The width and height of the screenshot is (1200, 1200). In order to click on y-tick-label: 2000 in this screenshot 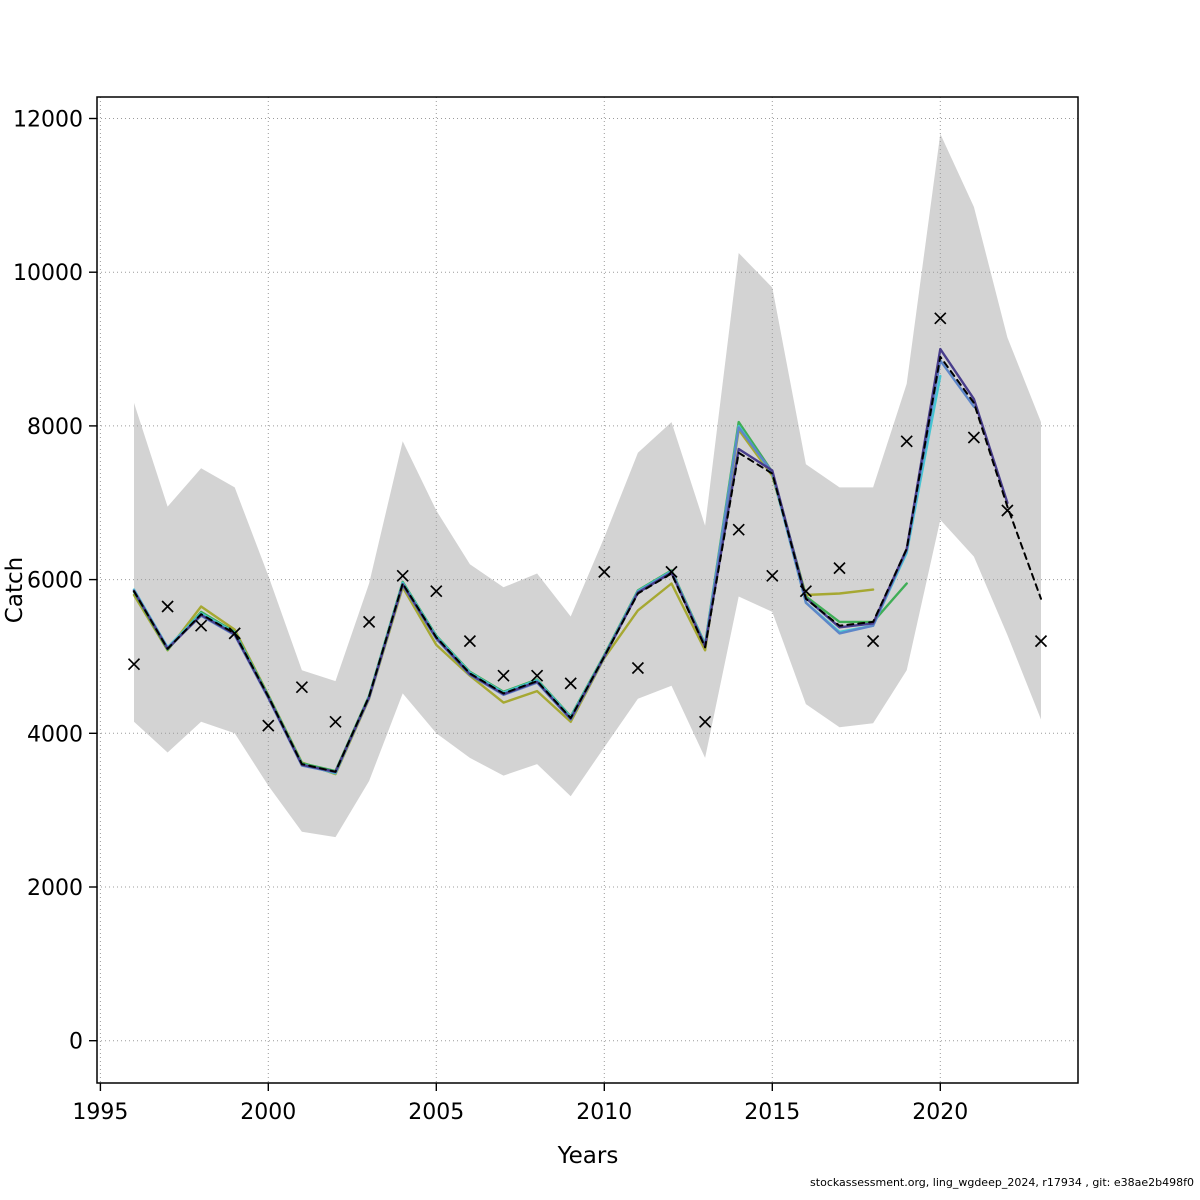, I will do `click(55, 888)`.